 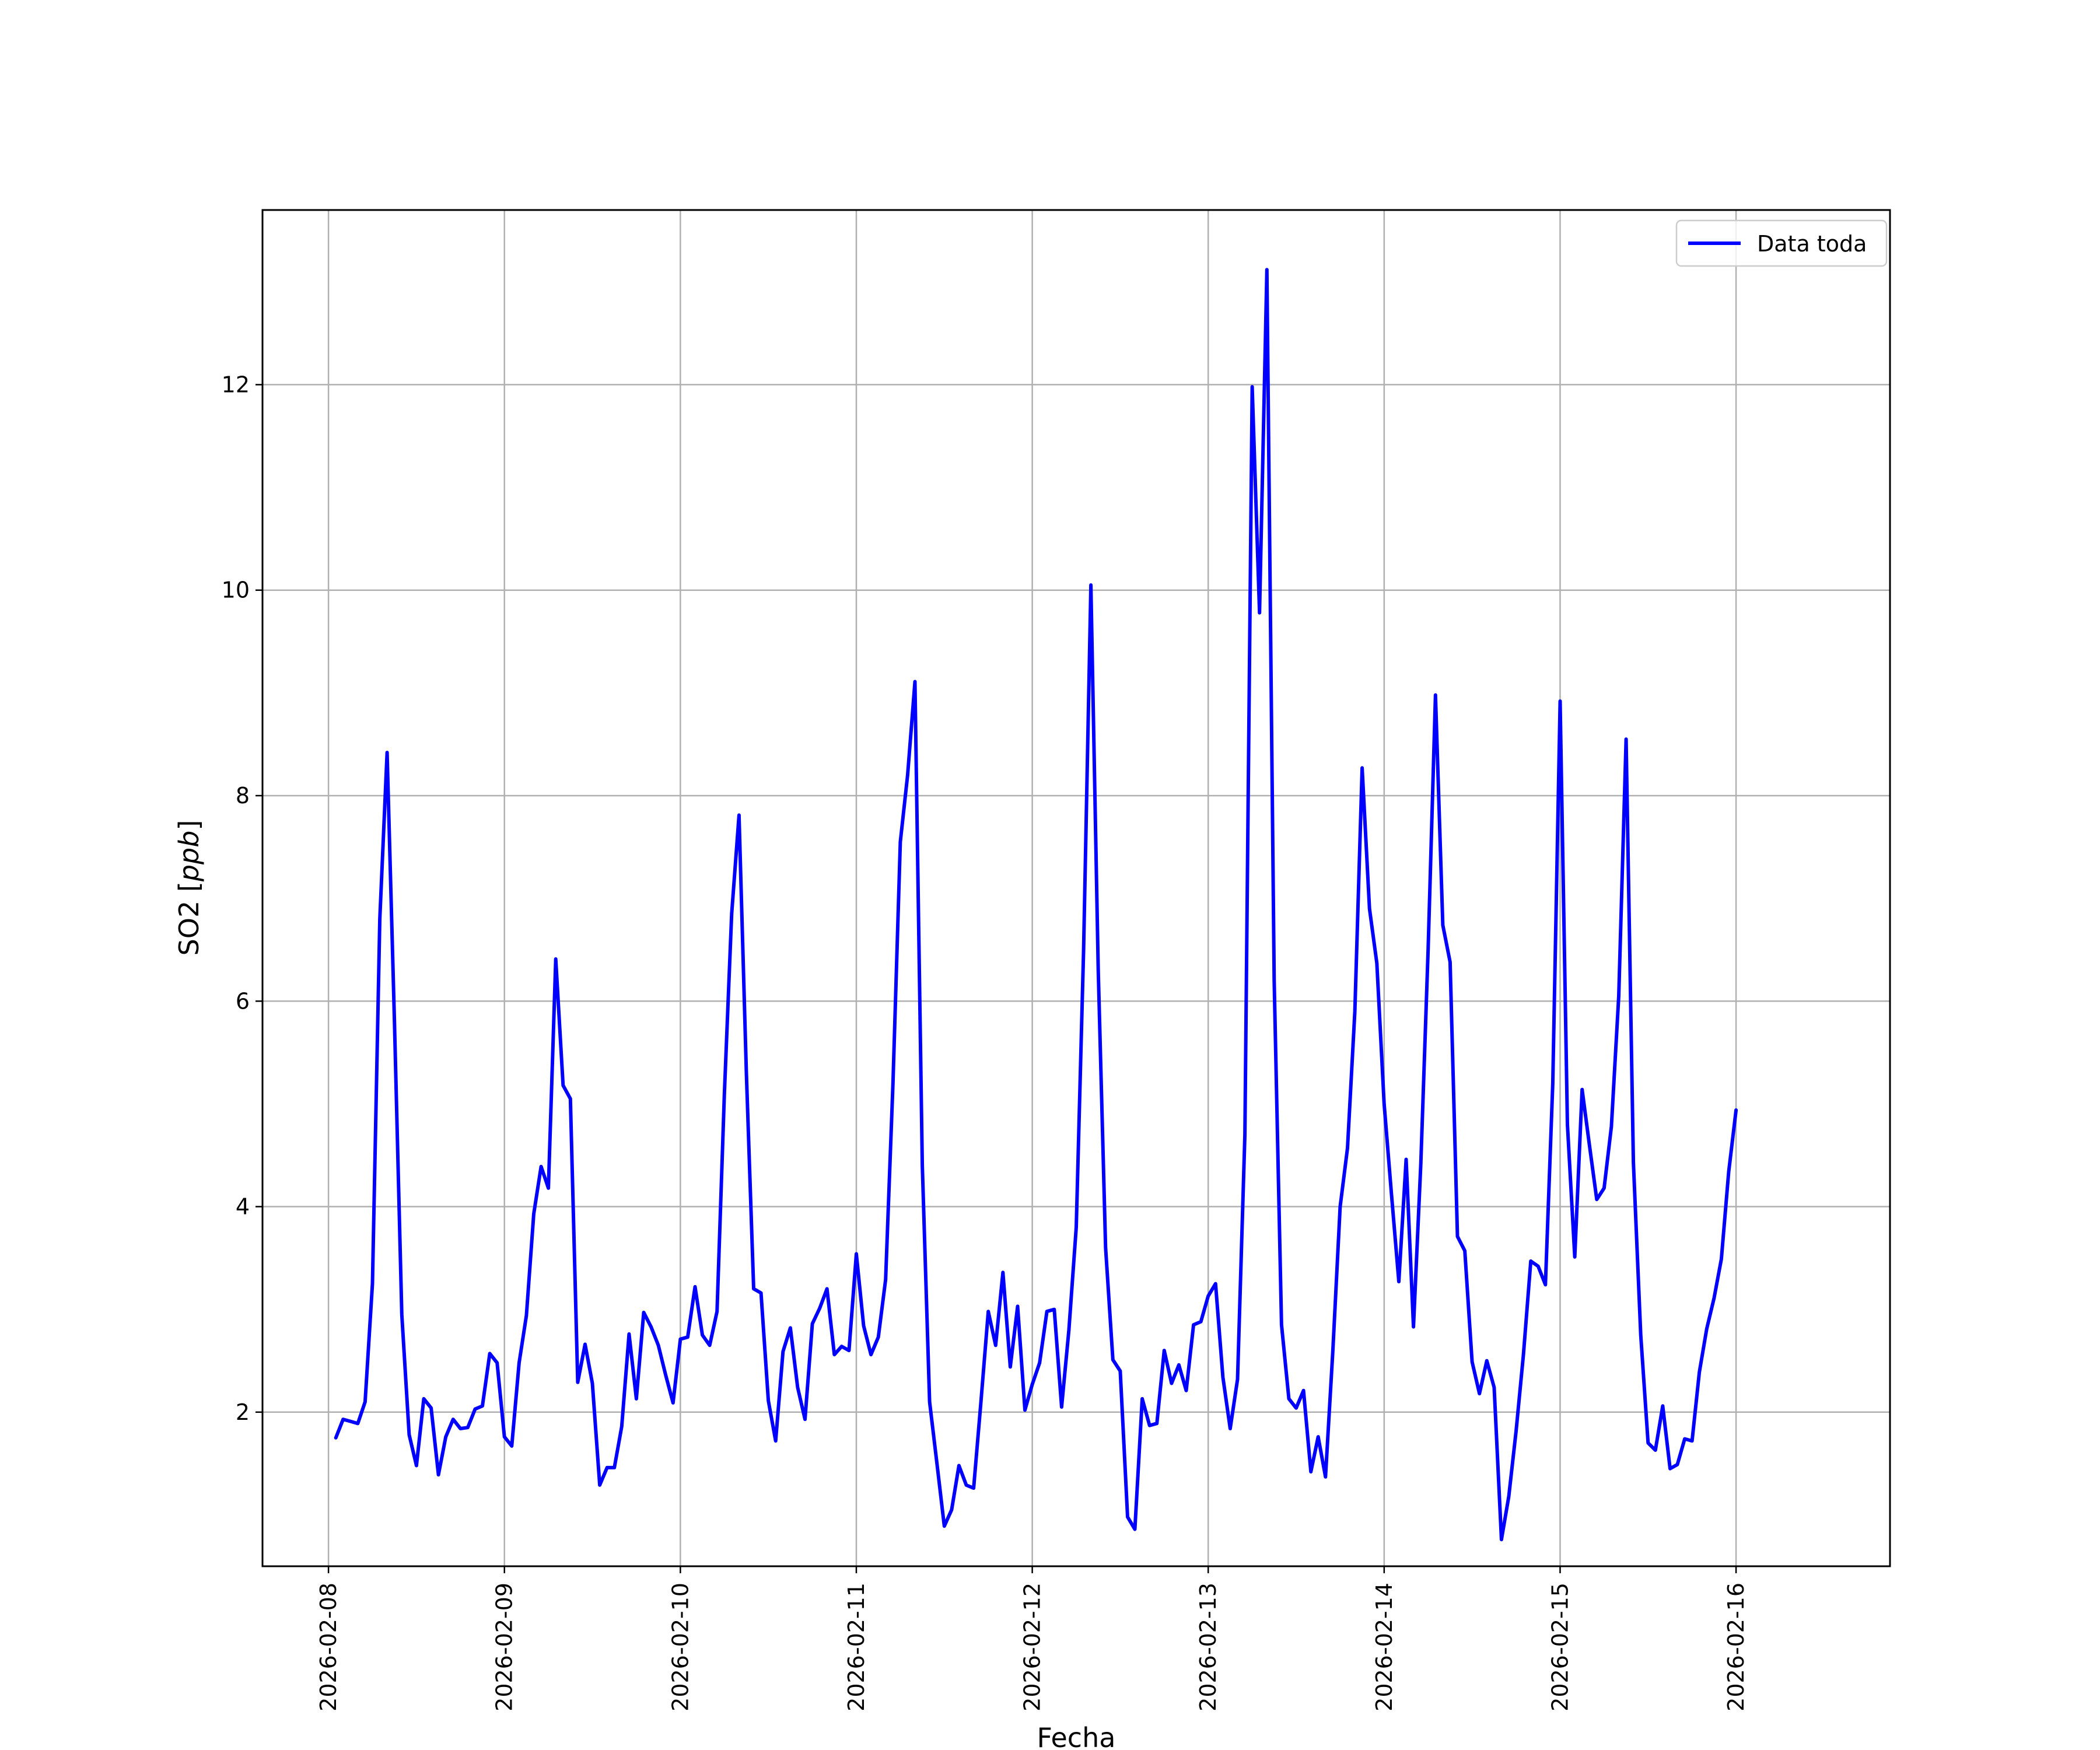 I want to click on x-tick-label-4: 2026-02-12, so click(x=1032, y=1647).